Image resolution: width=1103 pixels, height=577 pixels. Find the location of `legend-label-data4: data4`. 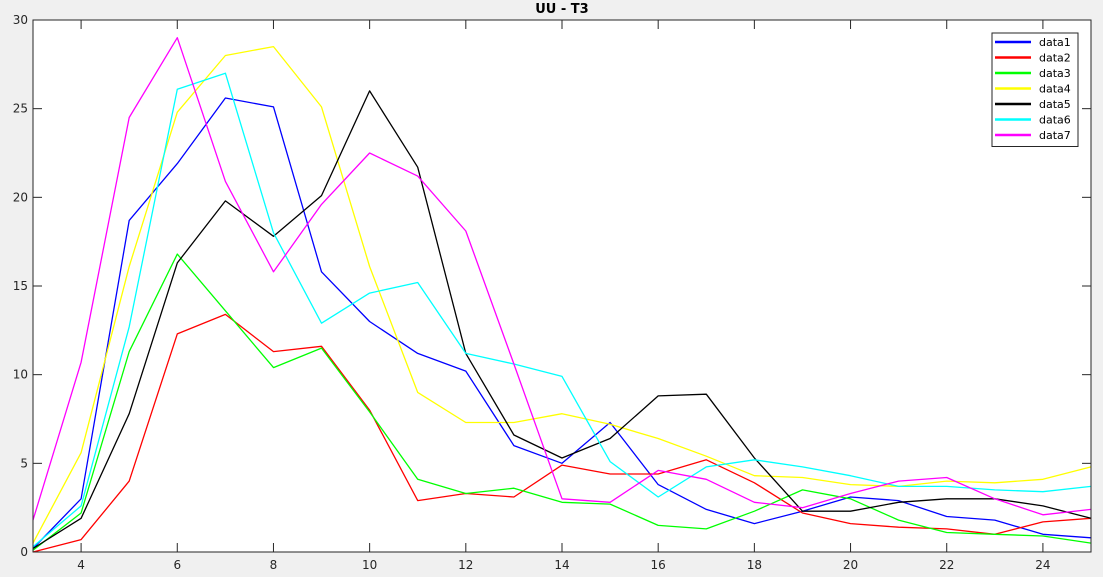

legend-label-data4: data4 is located at coordinates (1055, 89).